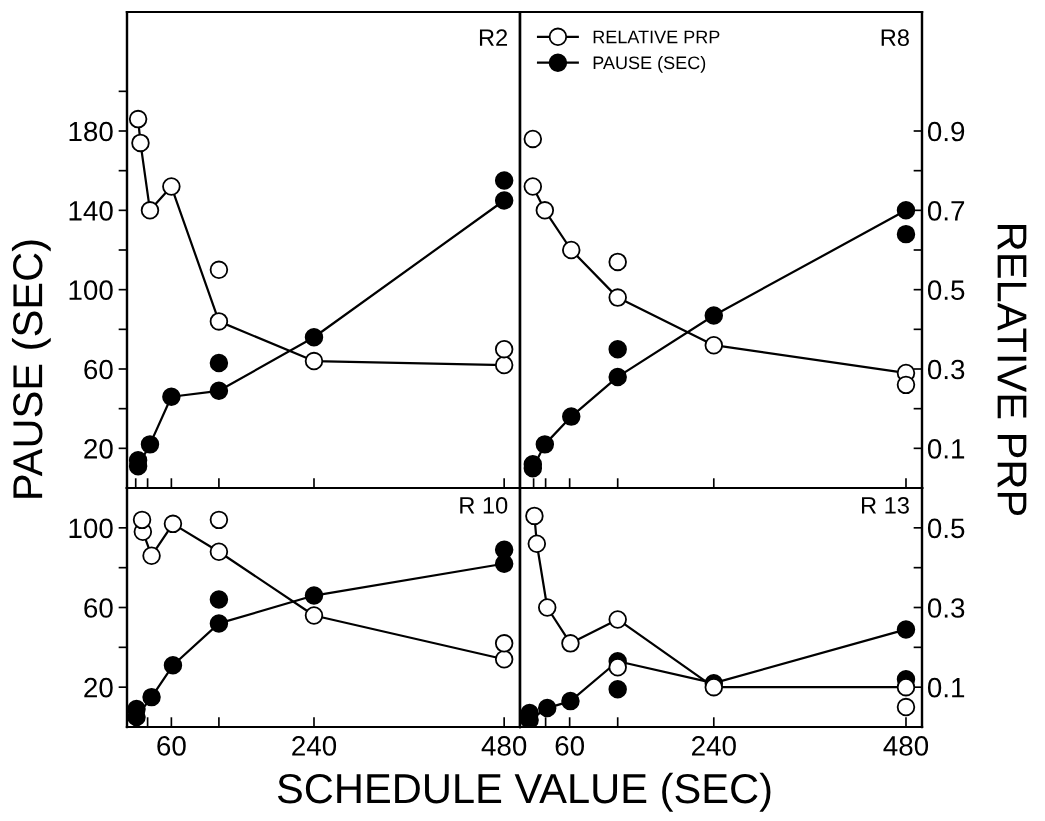  I want to click on y-axis-title: PAUSE (SEC), so click(31, 369).